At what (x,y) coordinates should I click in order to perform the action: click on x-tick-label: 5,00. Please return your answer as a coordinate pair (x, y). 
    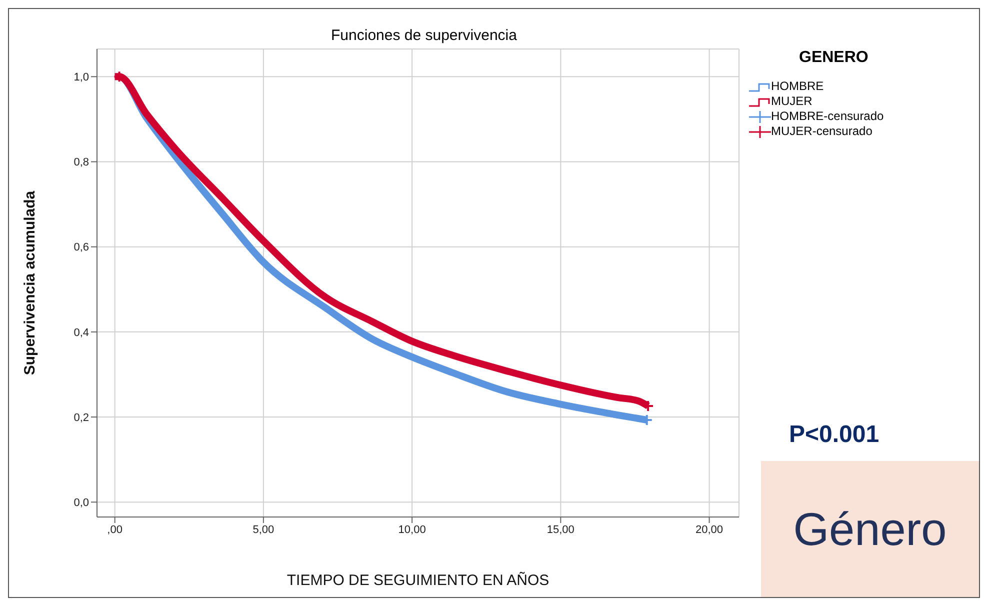
    Looking at the image, I should click on (263, 530).